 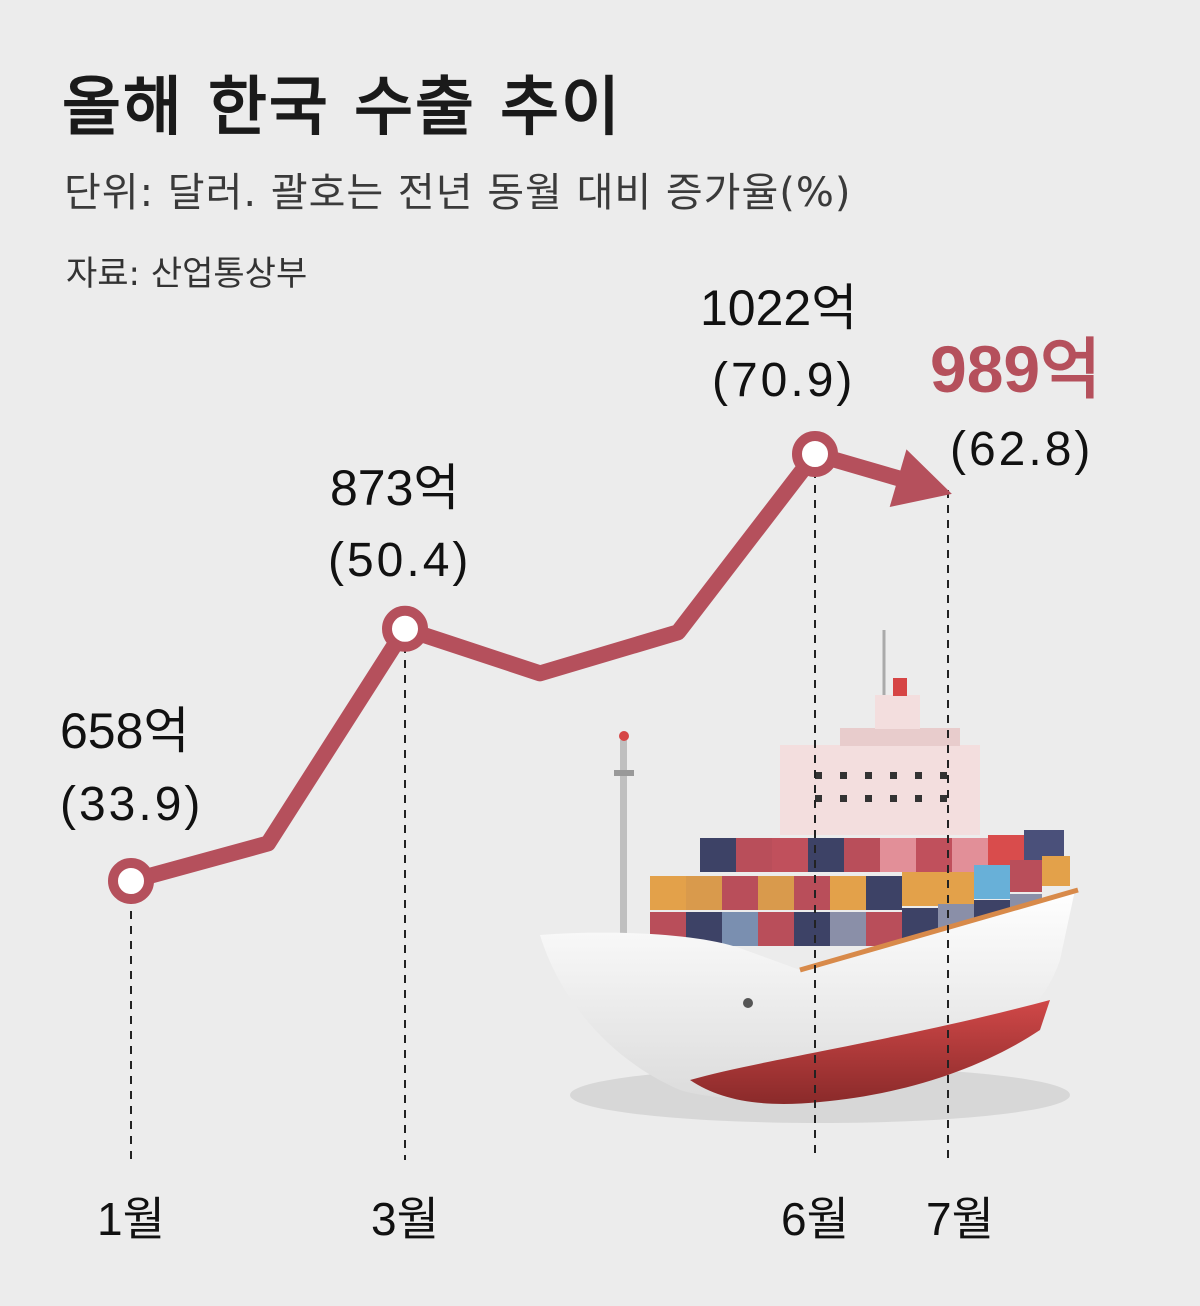 I want to click on chart-source: 자료: 산업통상부, so click(x=187, y=274).